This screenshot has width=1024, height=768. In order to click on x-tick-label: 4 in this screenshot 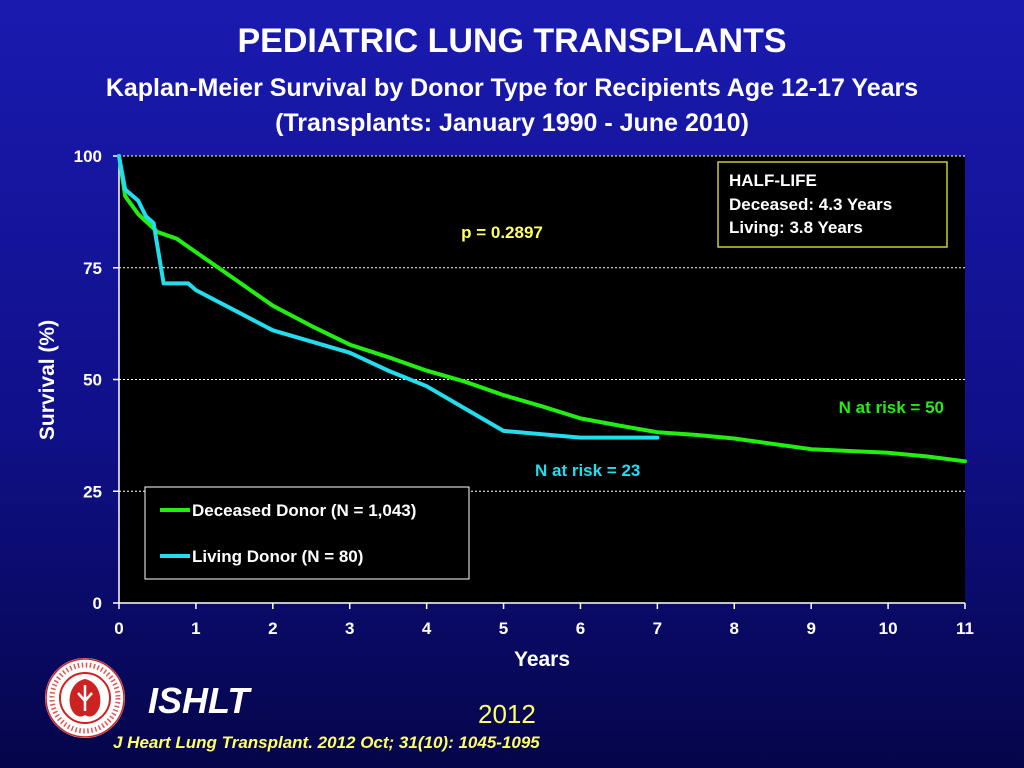, I will do `click(427, 628)`.